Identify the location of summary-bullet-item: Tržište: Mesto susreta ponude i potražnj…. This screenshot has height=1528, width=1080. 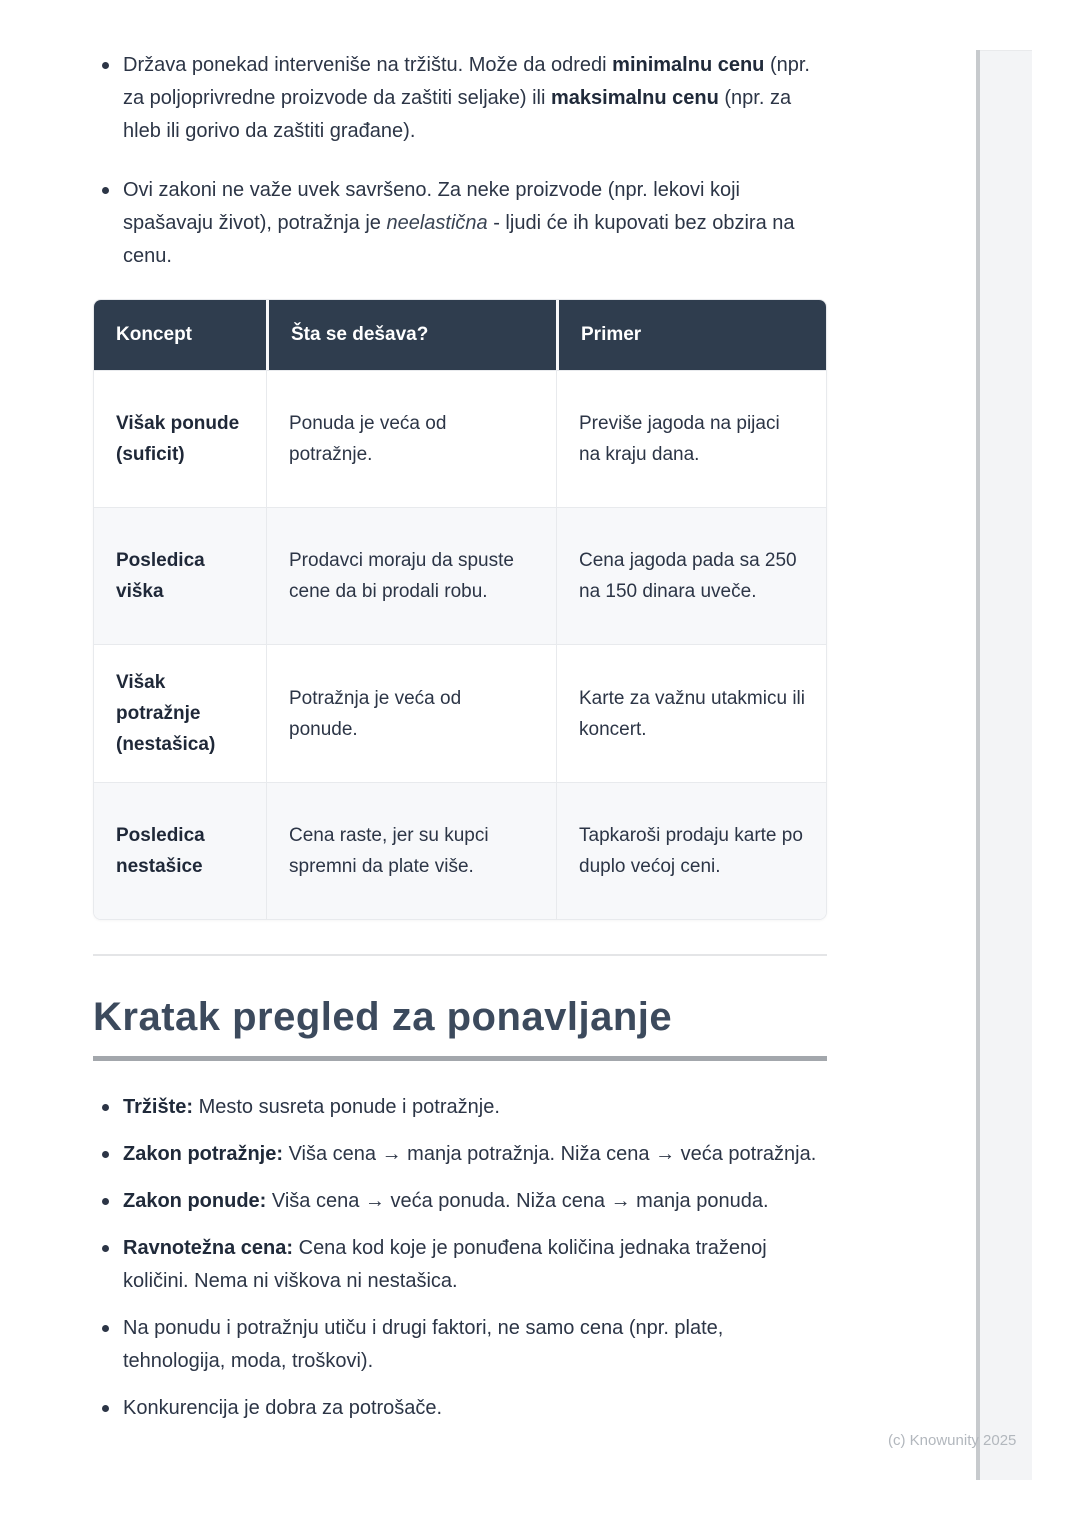
(460, 1107).